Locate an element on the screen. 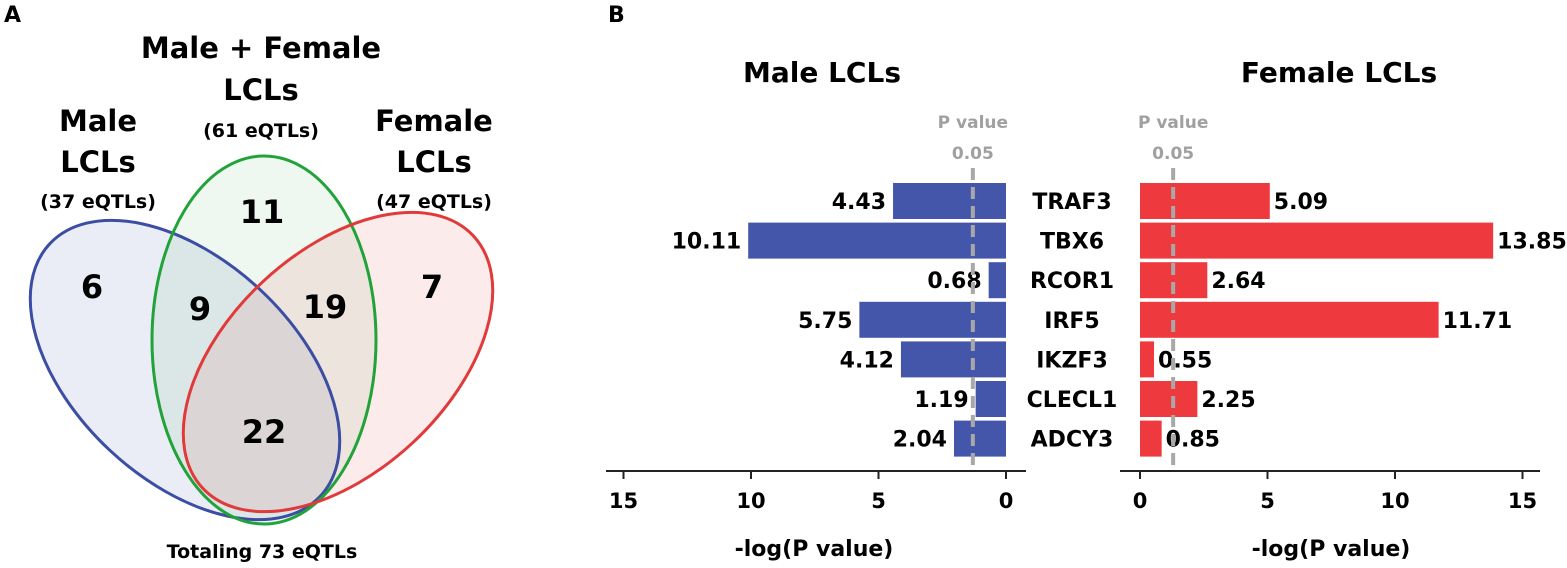 Image resolution: width=1567 pixels, height=568 pixels. female-x-axis-title: -log(P value) is located at coordinates (1331, 549).